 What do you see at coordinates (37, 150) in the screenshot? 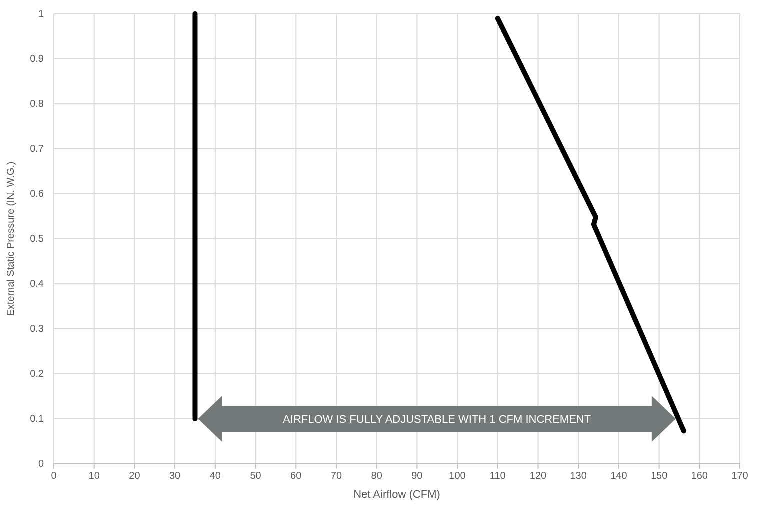
I see `y-tick-label: 0.7` at bounding box center [37, 150].